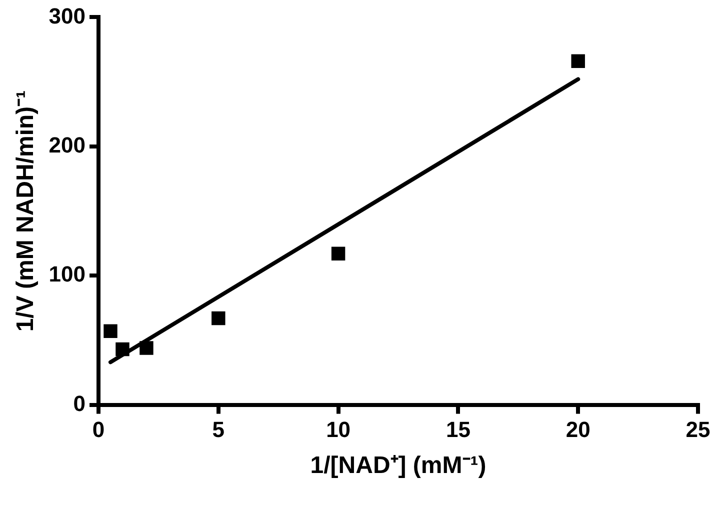 This screenshot has height=515, width=720. Describe the element at coordinates (398, 466) in the screenshot. I see `x-axis-title: 1/[NAD⁺] (mM⁻¹)` at that location.